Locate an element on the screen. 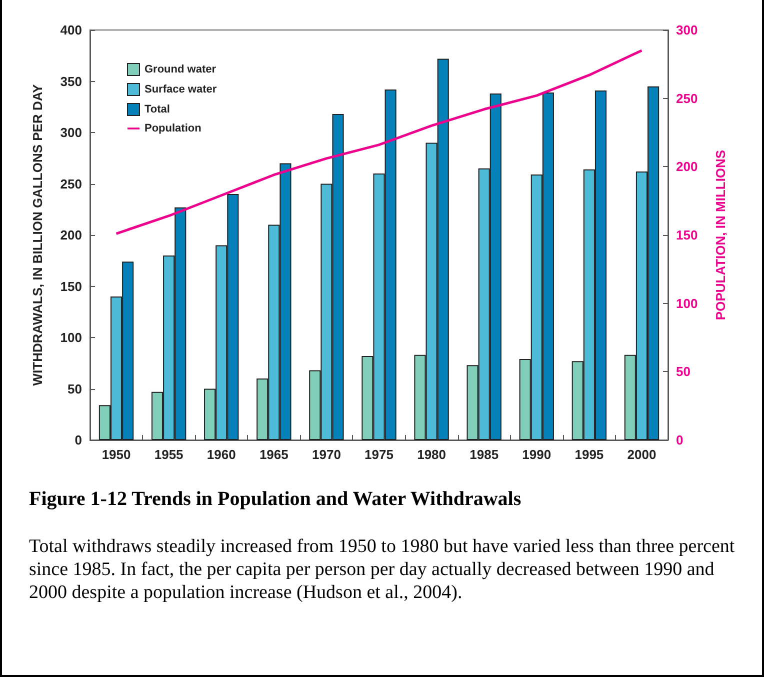 The image size is (764, 677). y-tick-label: 250 is located at coordinates (71, 184).